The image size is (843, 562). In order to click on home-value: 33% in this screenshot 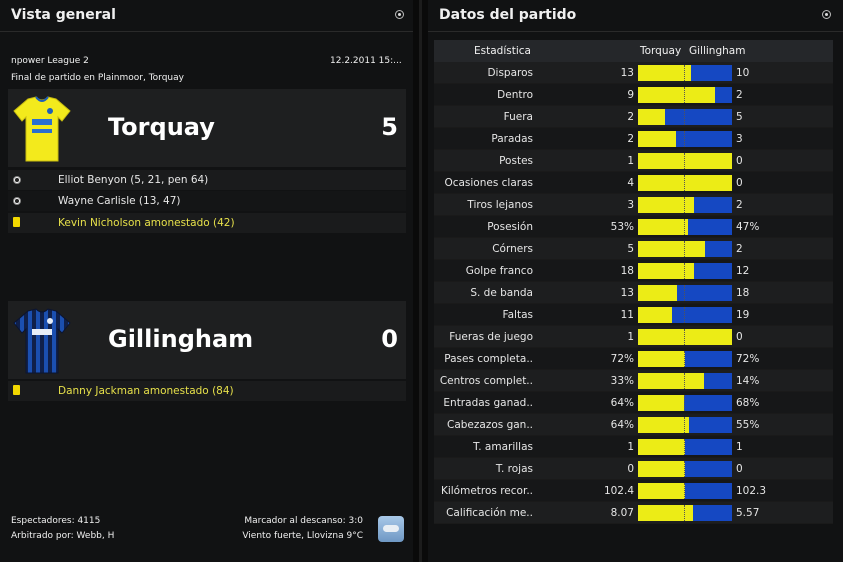, I will do `click(622, 381)`.